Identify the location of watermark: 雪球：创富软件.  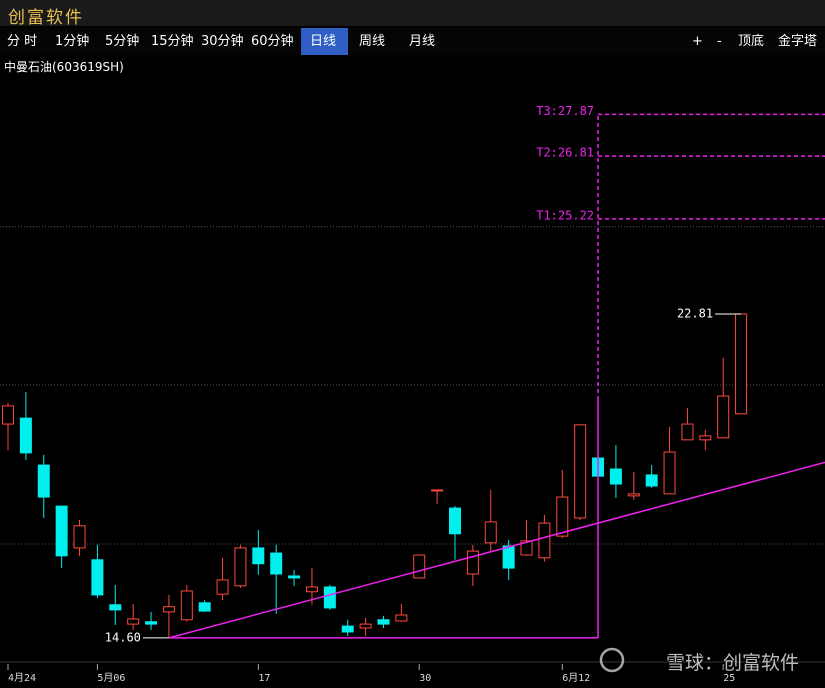
(732, 663).